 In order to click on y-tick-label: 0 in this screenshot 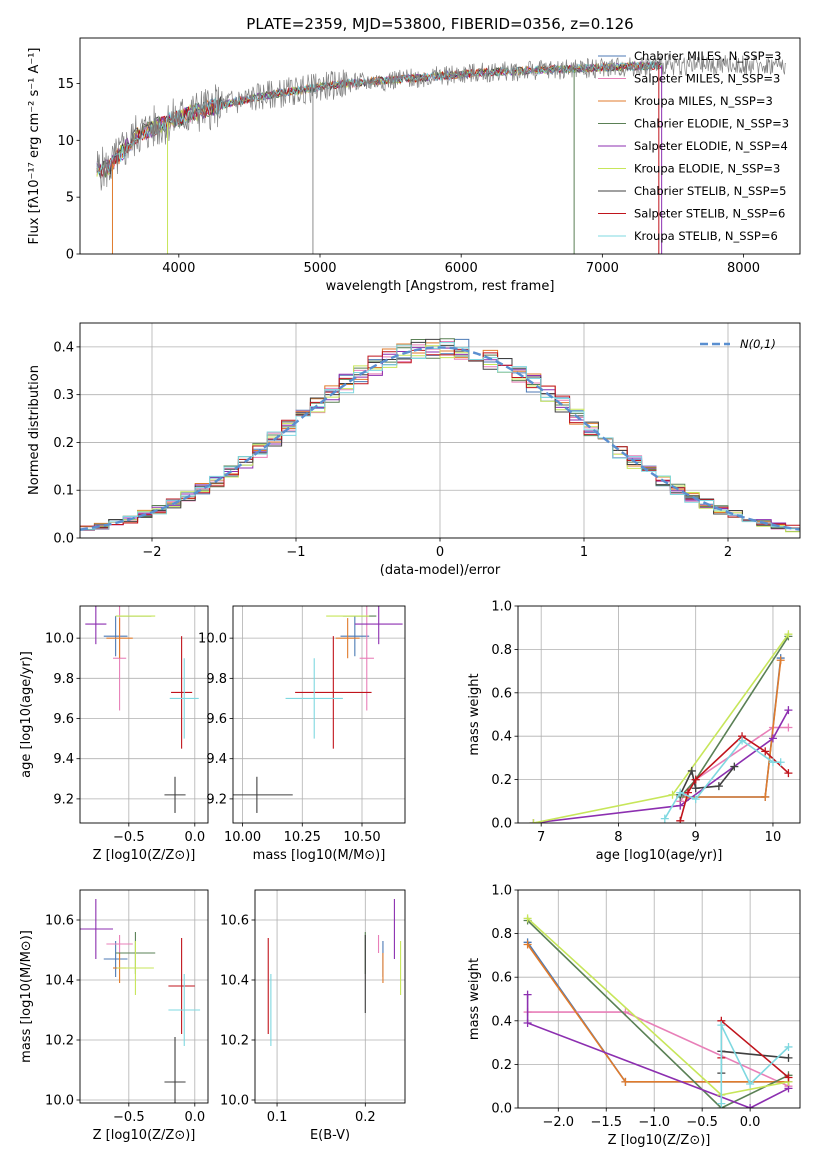, I will do `click(70, 255)`.